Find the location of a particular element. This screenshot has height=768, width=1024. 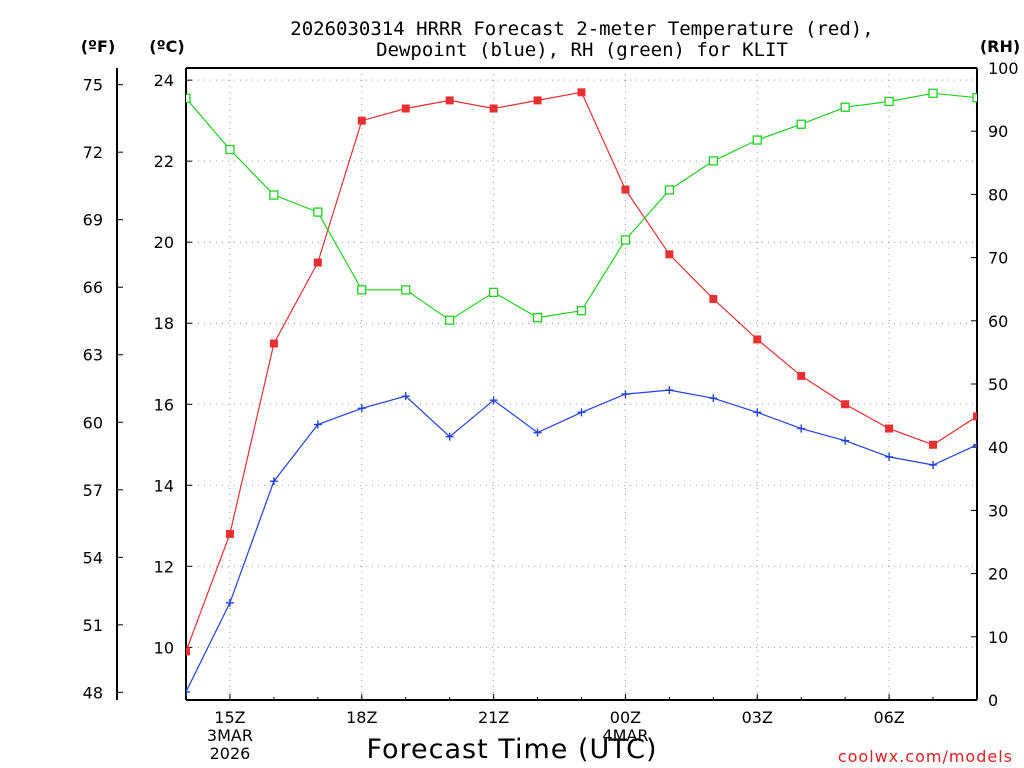

x-tick-label: 00Z is located at coordinates (625, 717).